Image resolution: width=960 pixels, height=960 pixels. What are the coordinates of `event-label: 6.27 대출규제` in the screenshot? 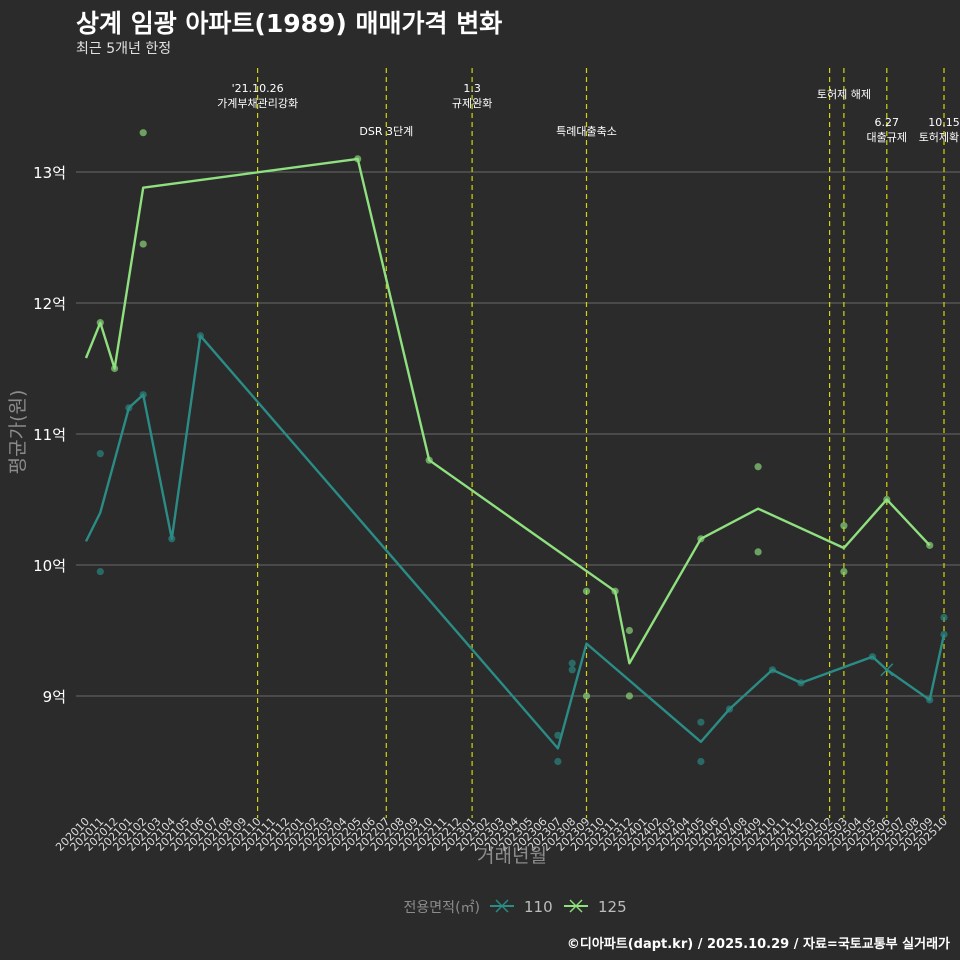 It's located at (887, 130).